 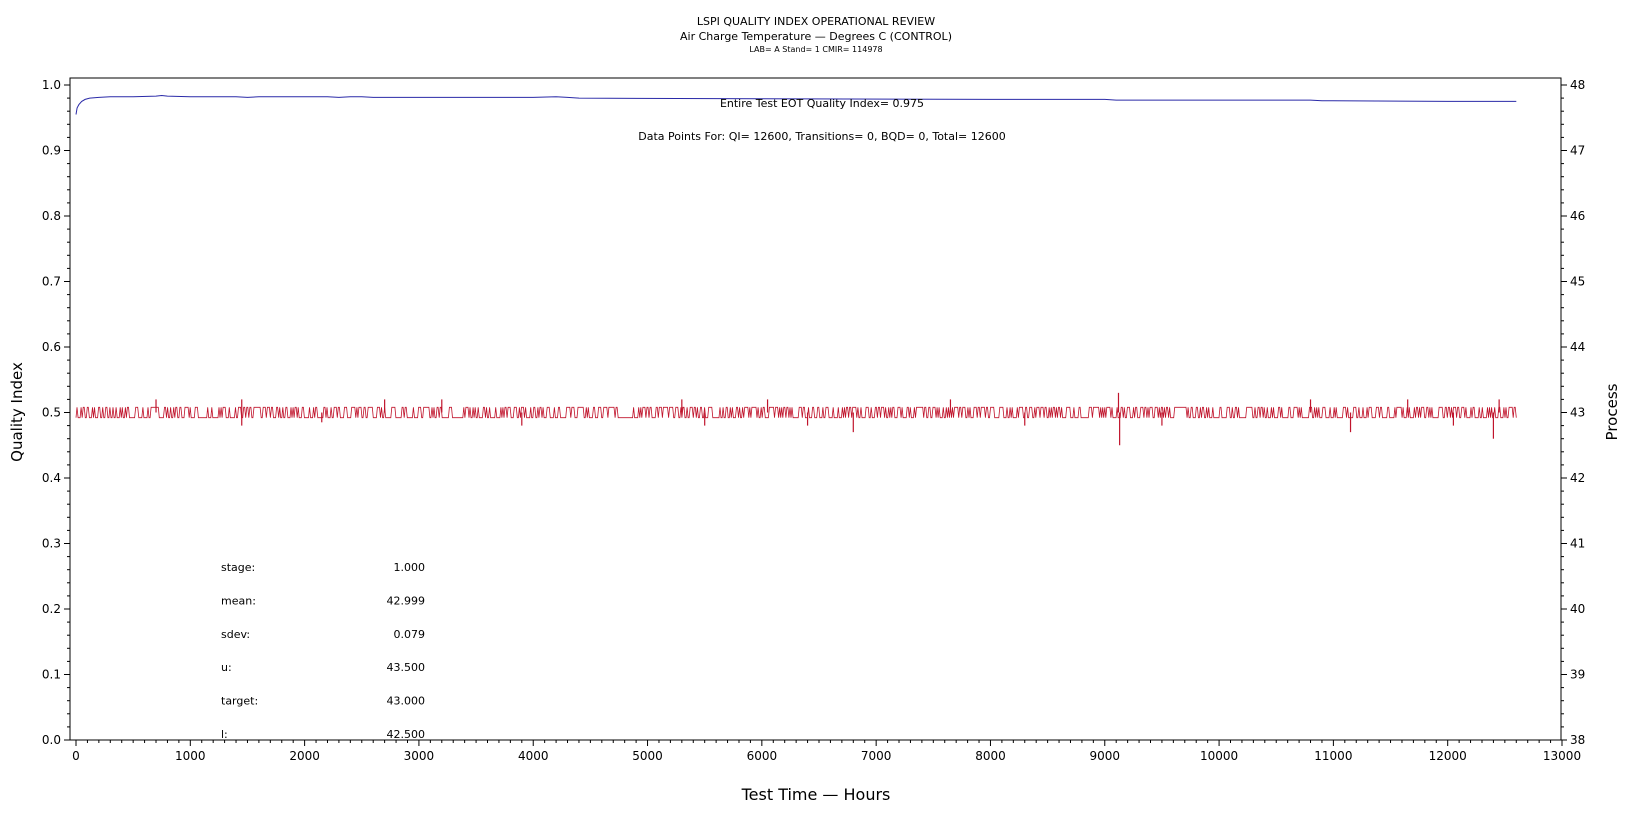 I want to click on quality-index-line, so click(x=796, y=104).